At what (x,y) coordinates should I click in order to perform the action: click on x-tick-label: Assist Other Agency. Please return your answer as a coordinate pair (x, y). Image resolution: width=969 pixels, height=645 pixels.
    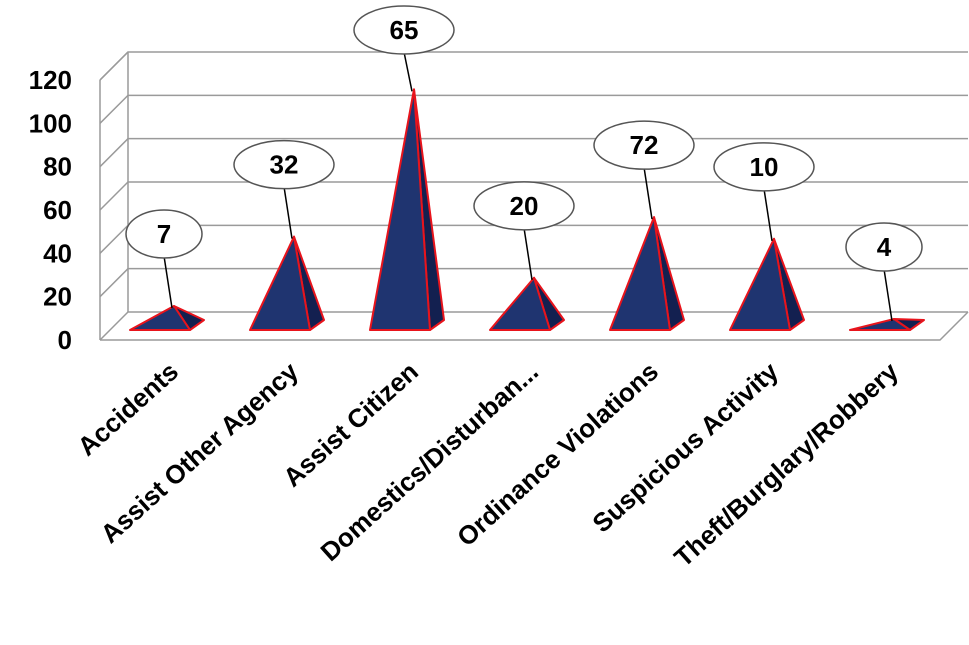
    Looking at the image, I should click on (200, 452).